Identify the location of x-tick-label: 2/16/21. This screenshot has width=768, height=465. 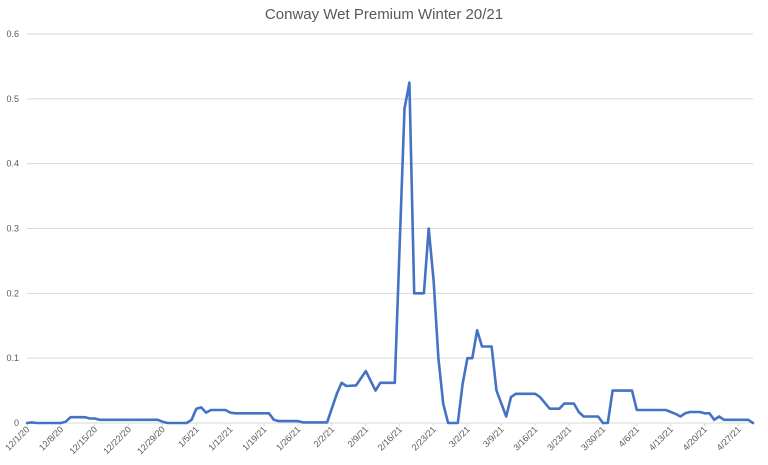
(390, 438).